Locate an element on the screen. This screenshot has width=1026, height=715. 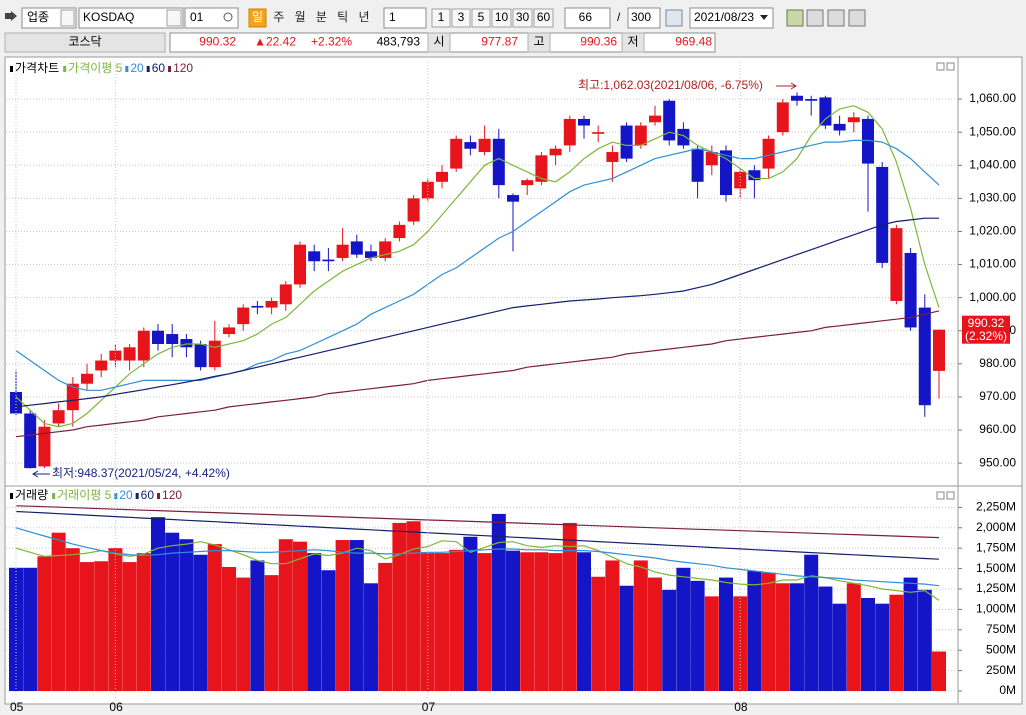
subcode-input is located at coordinates (211, 18).